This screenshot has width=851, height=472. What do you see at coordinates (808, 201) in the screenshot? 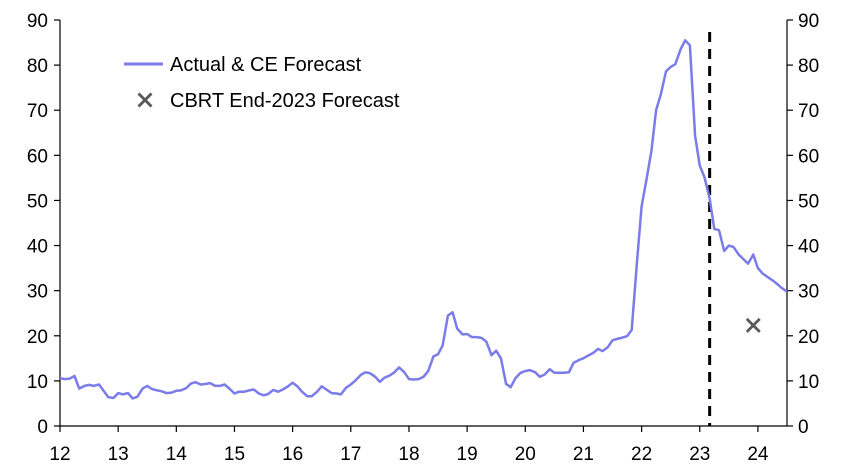
I see `y-tick-label-right: 50` at bounding box center [808, 201].